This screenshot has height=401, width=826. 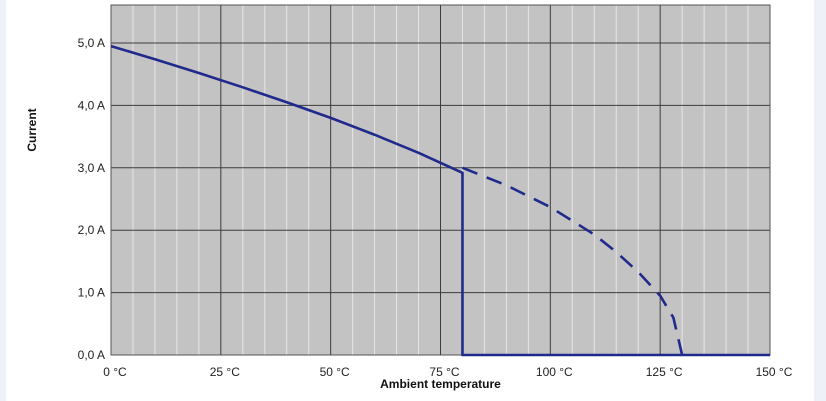 I want to click on x-tick-label: 75 °C, so click(x=444, y=372).